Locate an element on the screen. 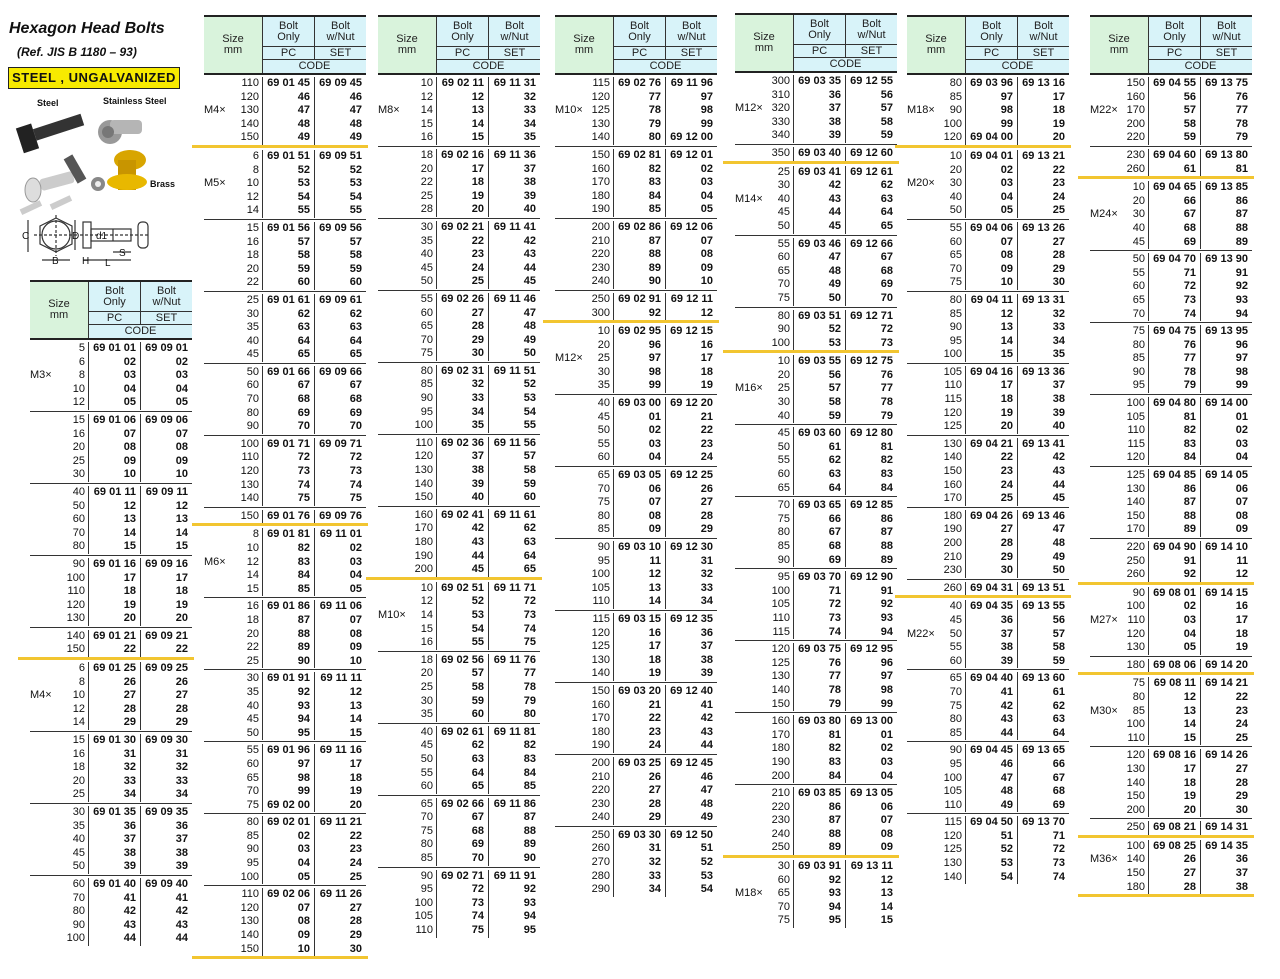 Image resolution: width=1280 pixels, height=979 pixels. table-row: 130 20 20 is located at coordinates (111, 619).